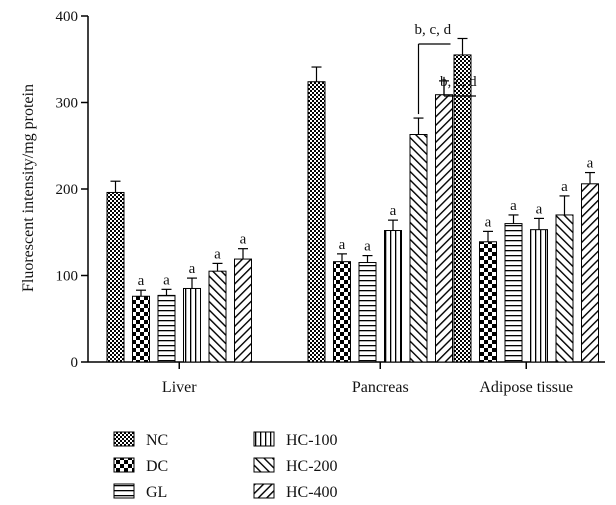  I want to click on x-axis: Liver Pancreas Adipose tissue, so click(346, 378).